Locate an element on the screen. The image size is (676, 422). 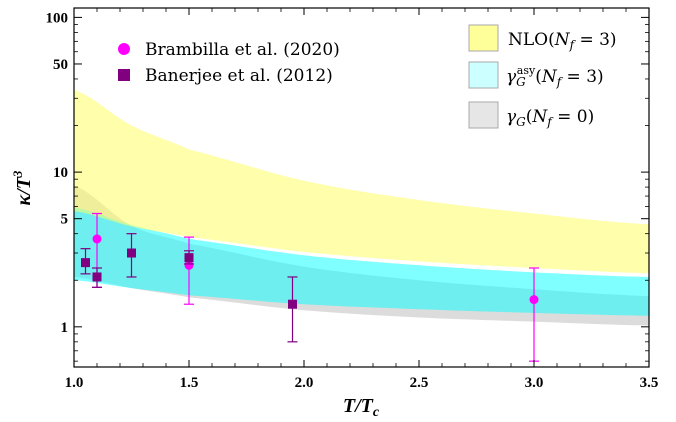
legend-swatch-gamma-g is located at coordinates (483, 115).